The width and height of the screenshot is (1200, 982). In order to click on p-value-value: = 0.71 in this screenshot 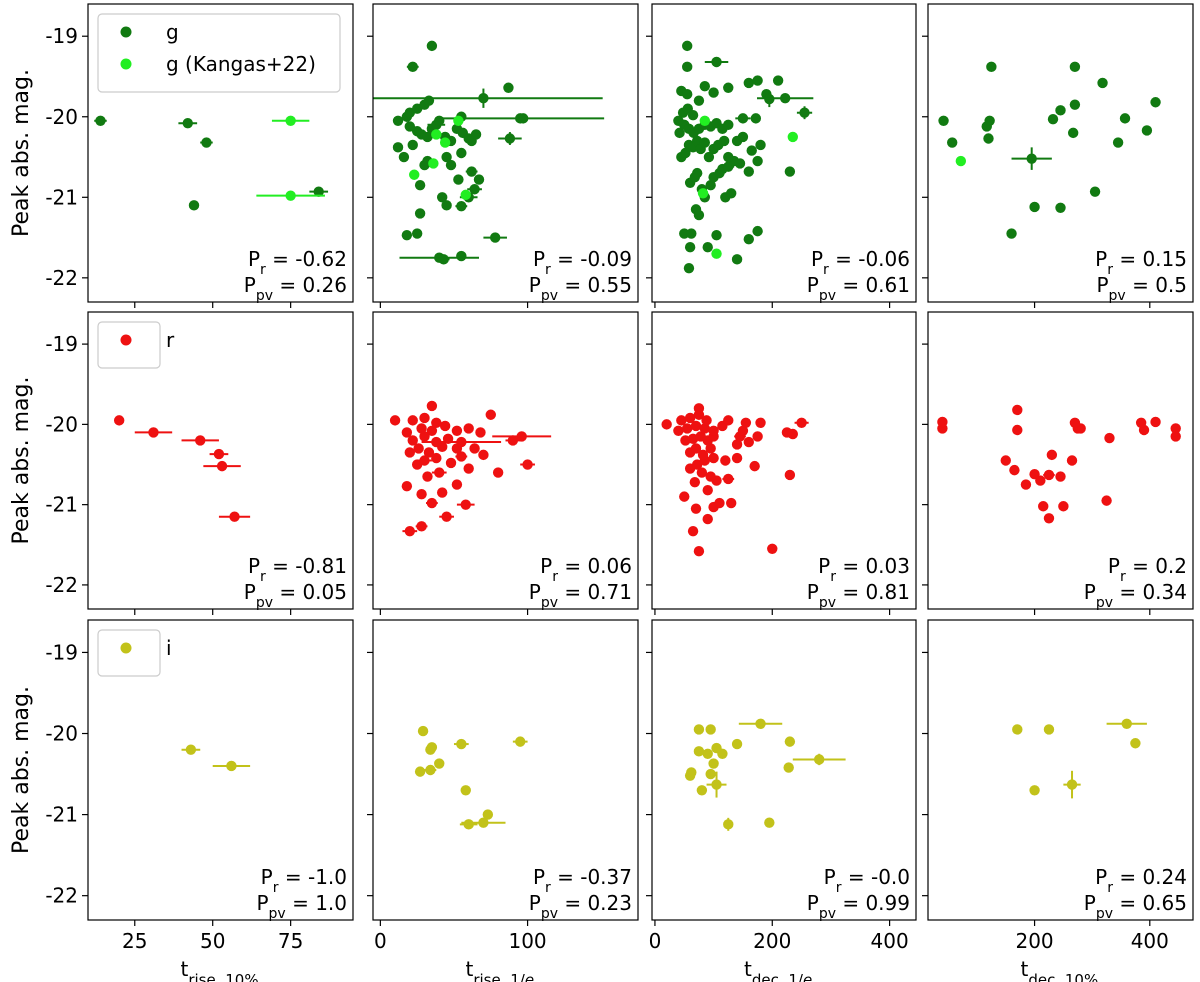, I will do `click(595, 592)`.